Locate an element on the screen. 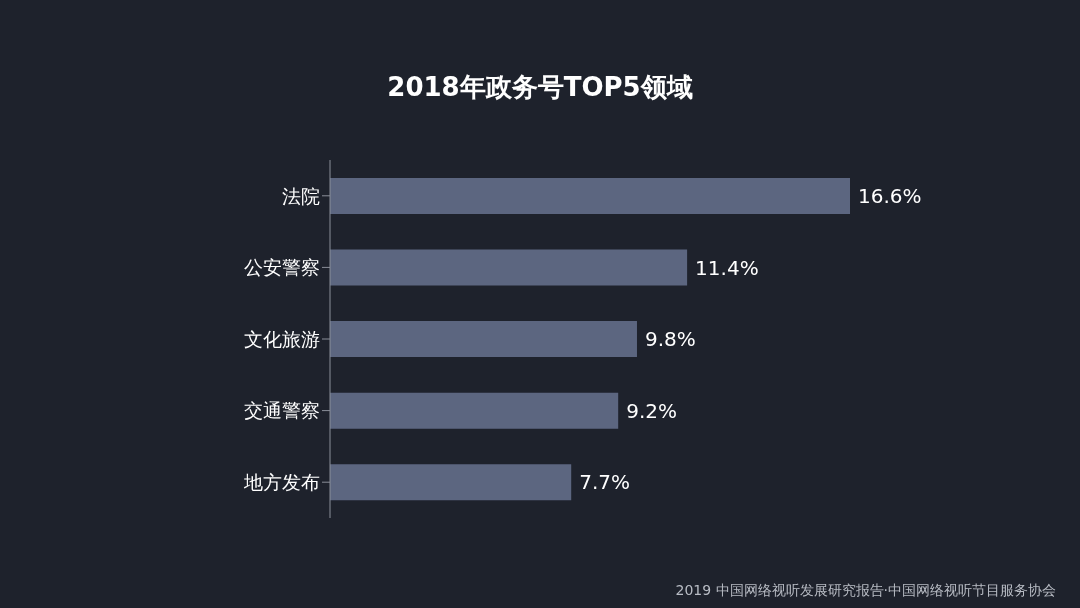  text: 2019 中国网络视听发展研究报告·中国网络视听节目服务协会 is located at coordinates (865, 591).